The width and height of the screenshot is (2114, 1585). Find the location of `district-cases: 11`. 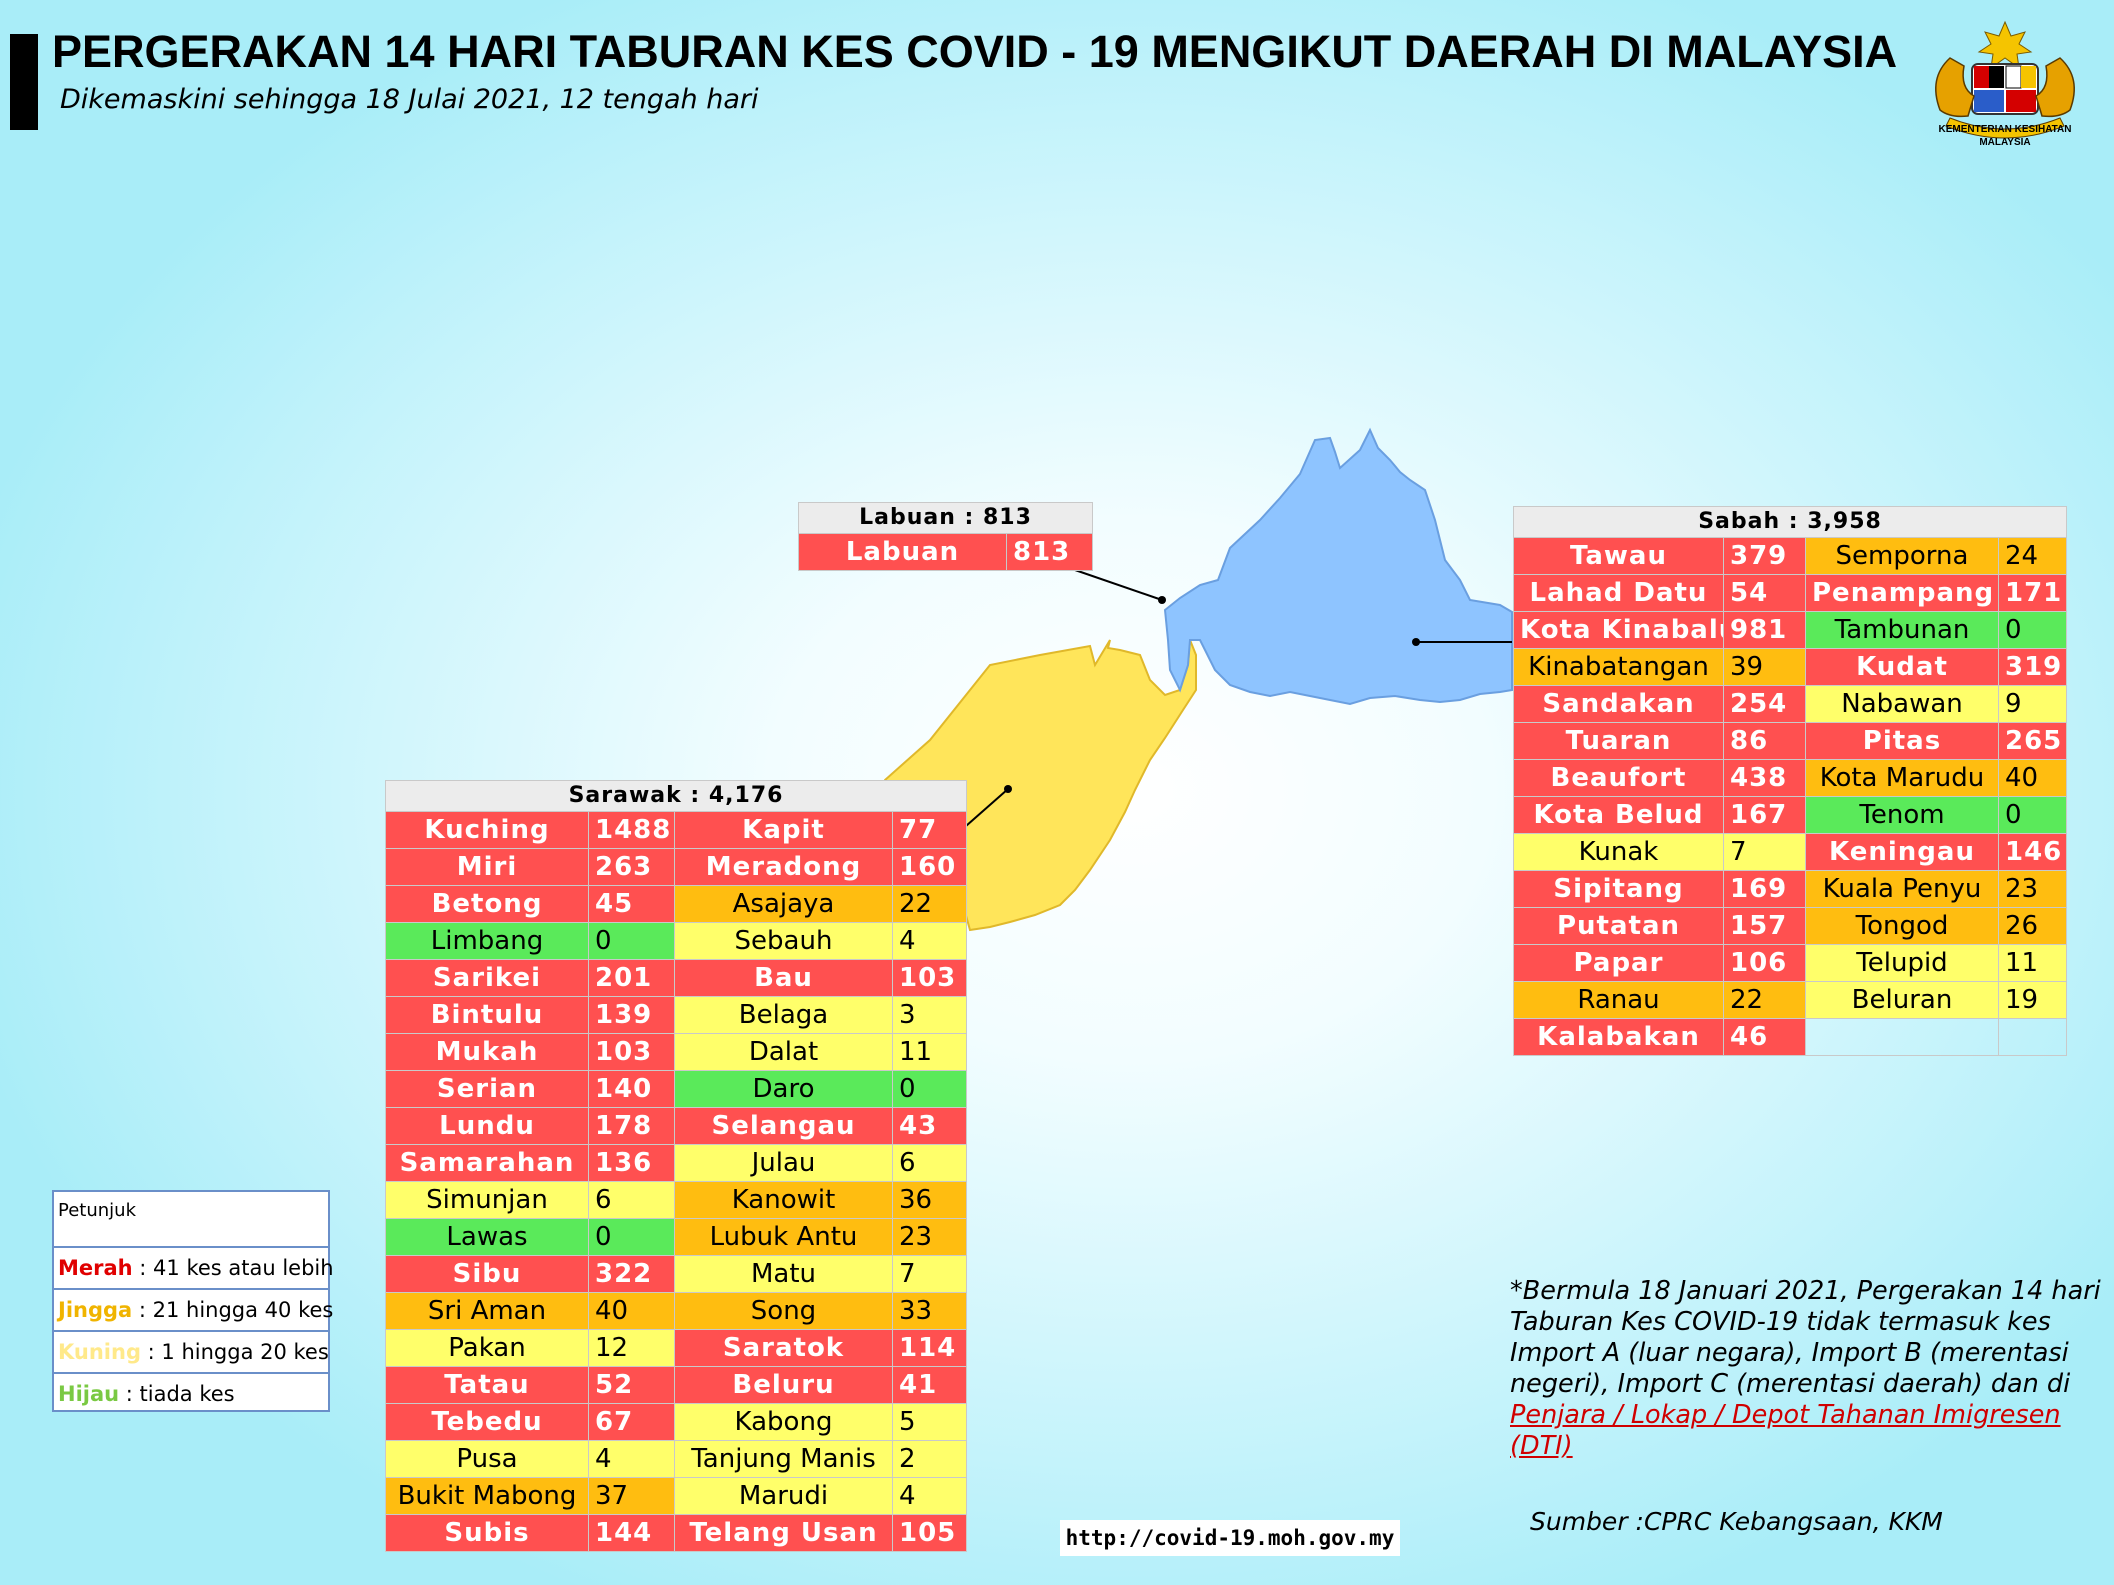

district-cases: 11 is located at coordinates (929, 1052).